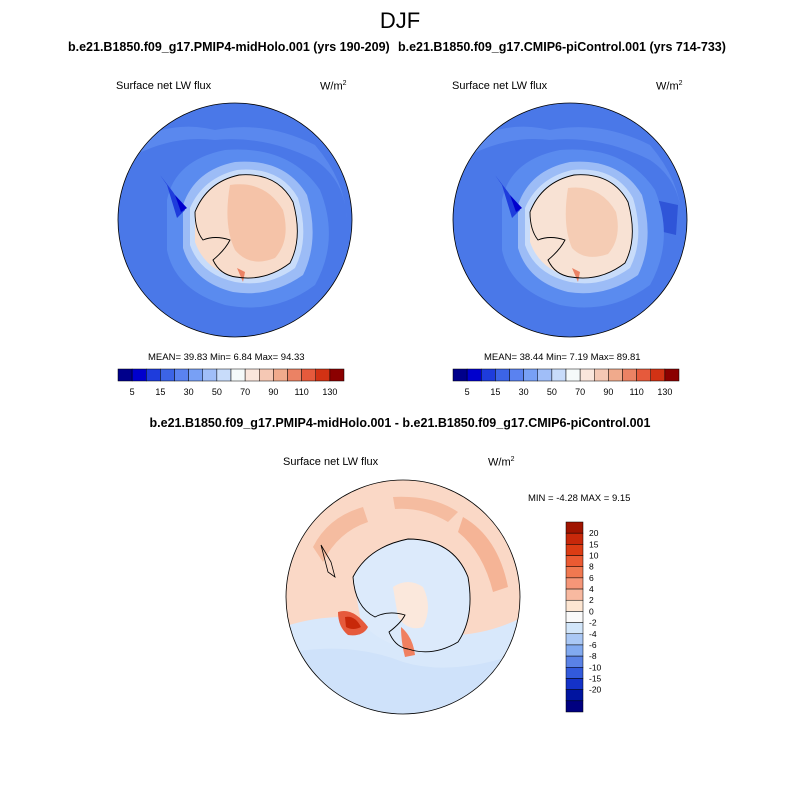 The image size is (800, 800). Describe the element at coordinates (579, 498) in the screenshot. I see `diff-stats: MIN = -4.28 MAX = 9.15` at that location.